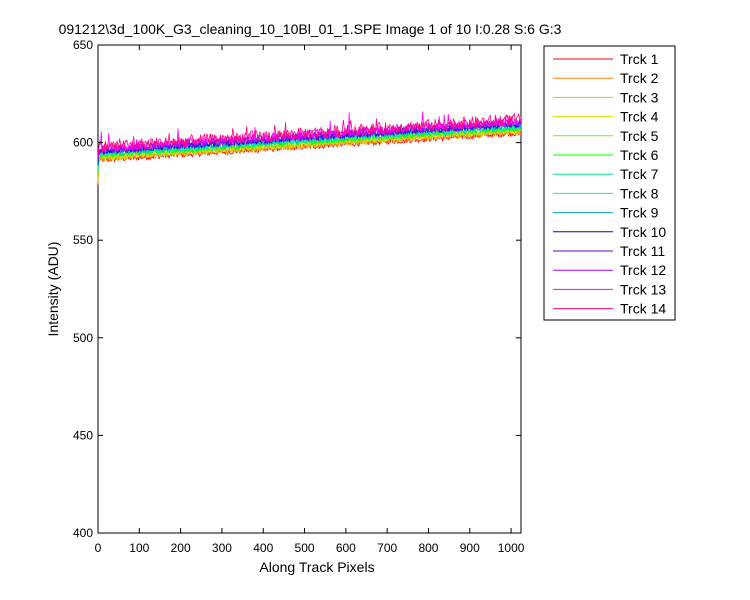 This screenshot has height=600, width=750. I want to click on x-tick-label: 500, so click(305, 548).